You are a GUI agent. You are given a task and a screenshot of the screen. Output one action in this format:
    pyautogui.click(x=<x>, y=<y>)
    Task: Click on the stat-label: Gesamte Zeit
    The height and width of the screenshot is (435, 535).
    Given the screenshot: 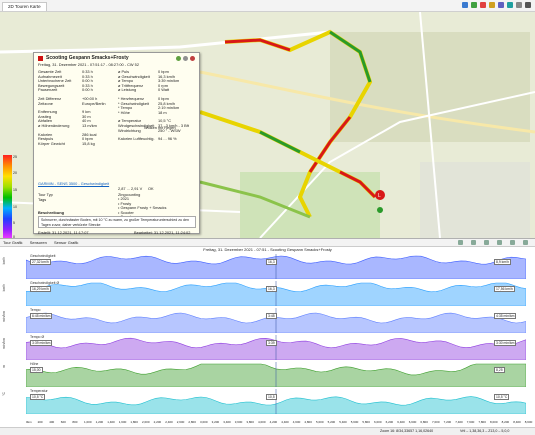 What is the action you would take?
    pyautogui.click(x=50, y=71)
    